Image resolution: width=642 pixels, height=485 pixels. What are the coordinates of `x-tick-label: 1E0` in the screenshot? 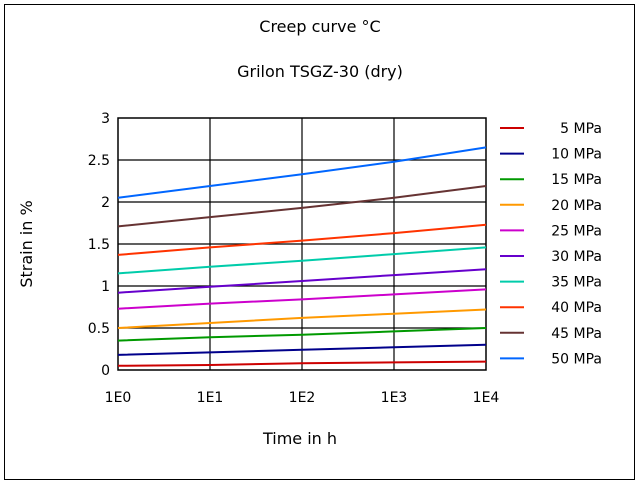 It's located at (118, 398).